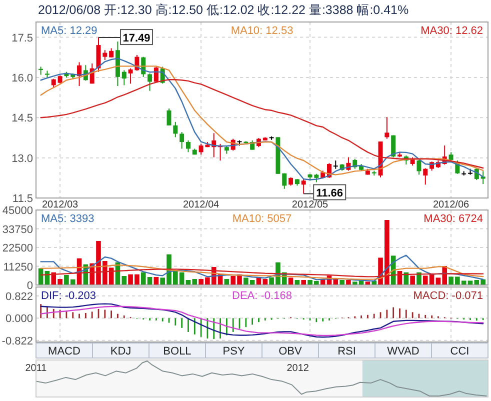 This screenshot has width=491, height=401. Describe the element at coordinates (19, 296) in the screenshot. I see `y-tick-label: 0.822` at that location.